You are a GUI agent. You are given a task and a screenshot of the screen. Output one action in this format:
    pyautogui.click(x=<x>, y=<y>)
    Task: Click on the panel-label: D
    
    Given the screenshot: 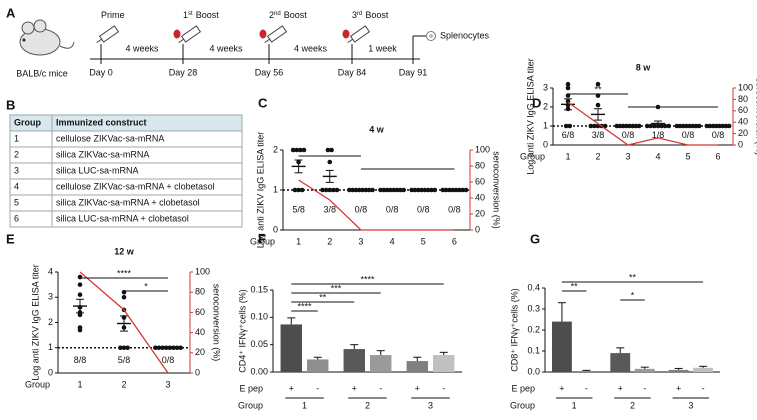 What is the action you would take?
    pyautogui.click(x=536, y=102)
    